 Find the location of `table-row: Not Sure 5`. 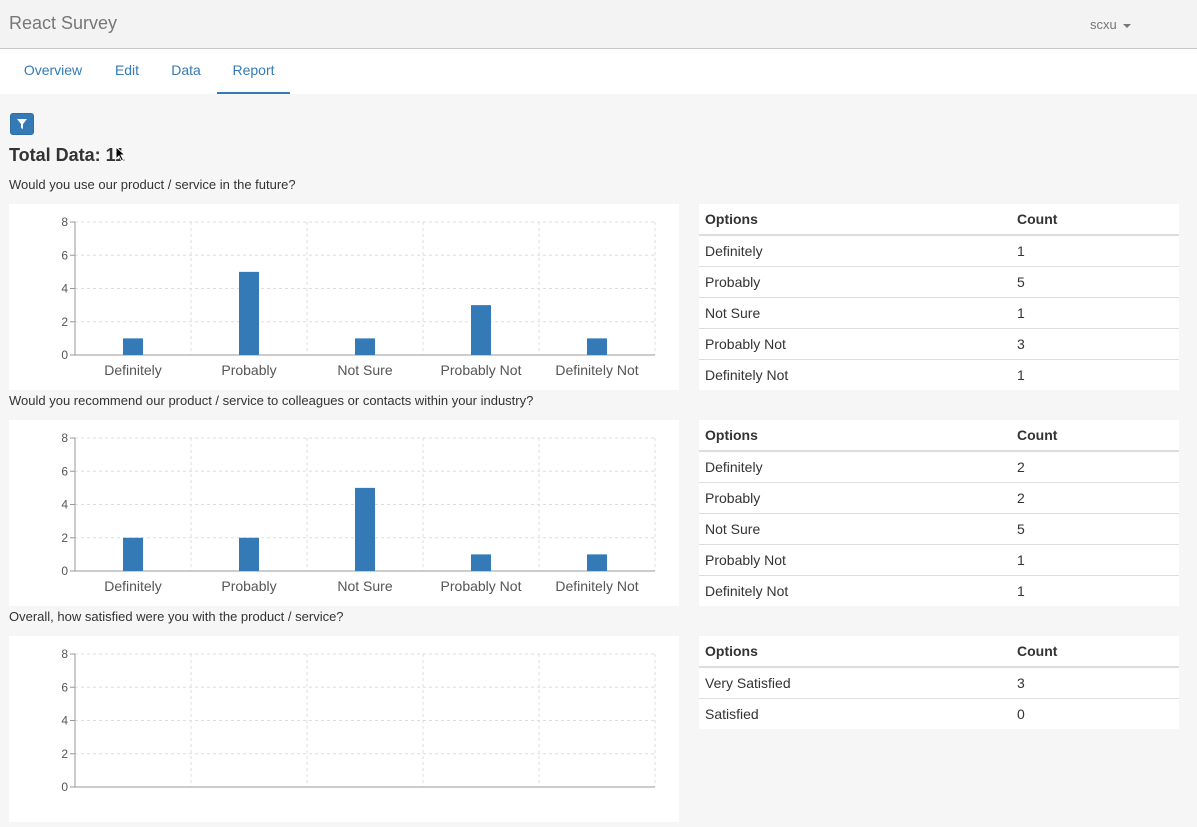

table-row: Not Sure 5 is located at coordinates (939, 528).